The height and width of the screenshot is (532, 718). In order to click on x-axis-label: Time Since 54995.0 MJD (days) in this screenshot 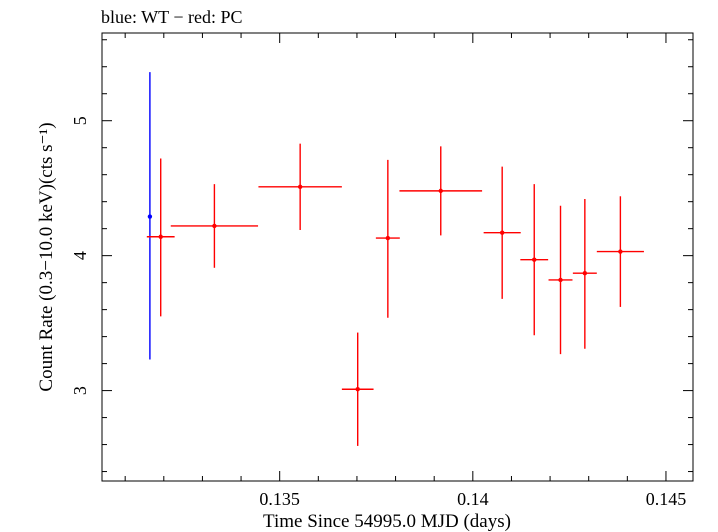, I will do `click(387, 521)`.